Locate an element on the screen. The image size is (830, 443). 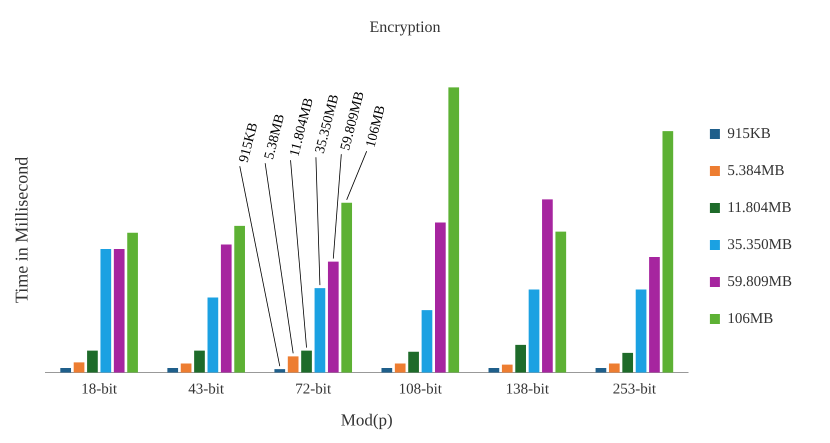
y-axis-title: Time in Millisecond is located at coordinates (22, 230).